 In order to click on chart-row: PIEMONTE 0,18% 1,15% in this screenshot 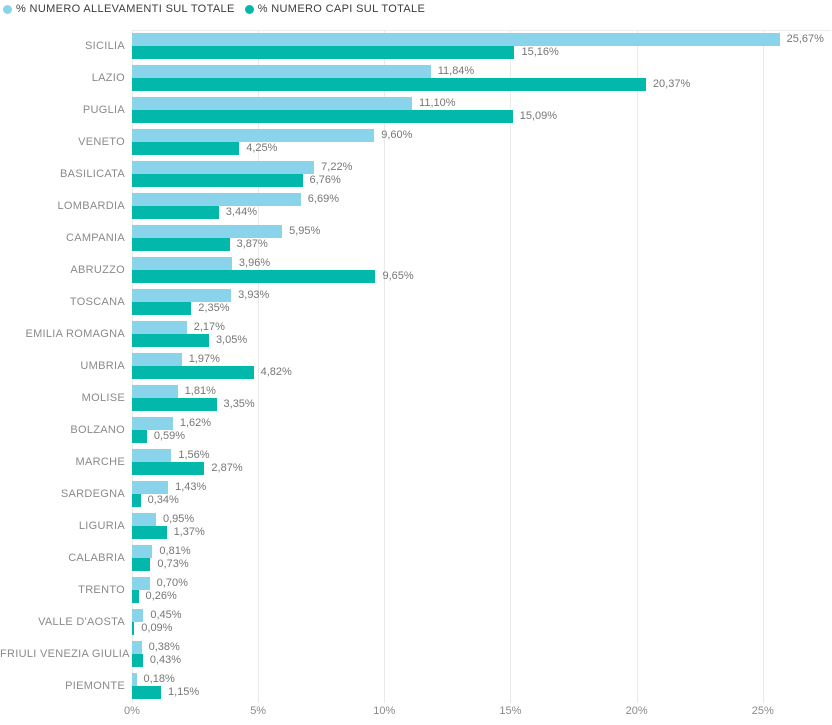, I will do `click(416, 686)`.